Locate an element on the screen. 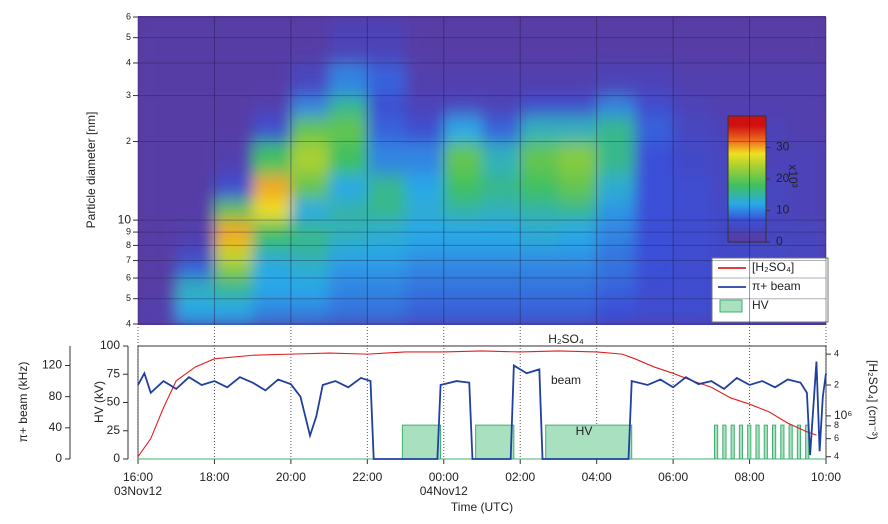  colorbar-tick-label: 30 is located at coordinates (783, 147).